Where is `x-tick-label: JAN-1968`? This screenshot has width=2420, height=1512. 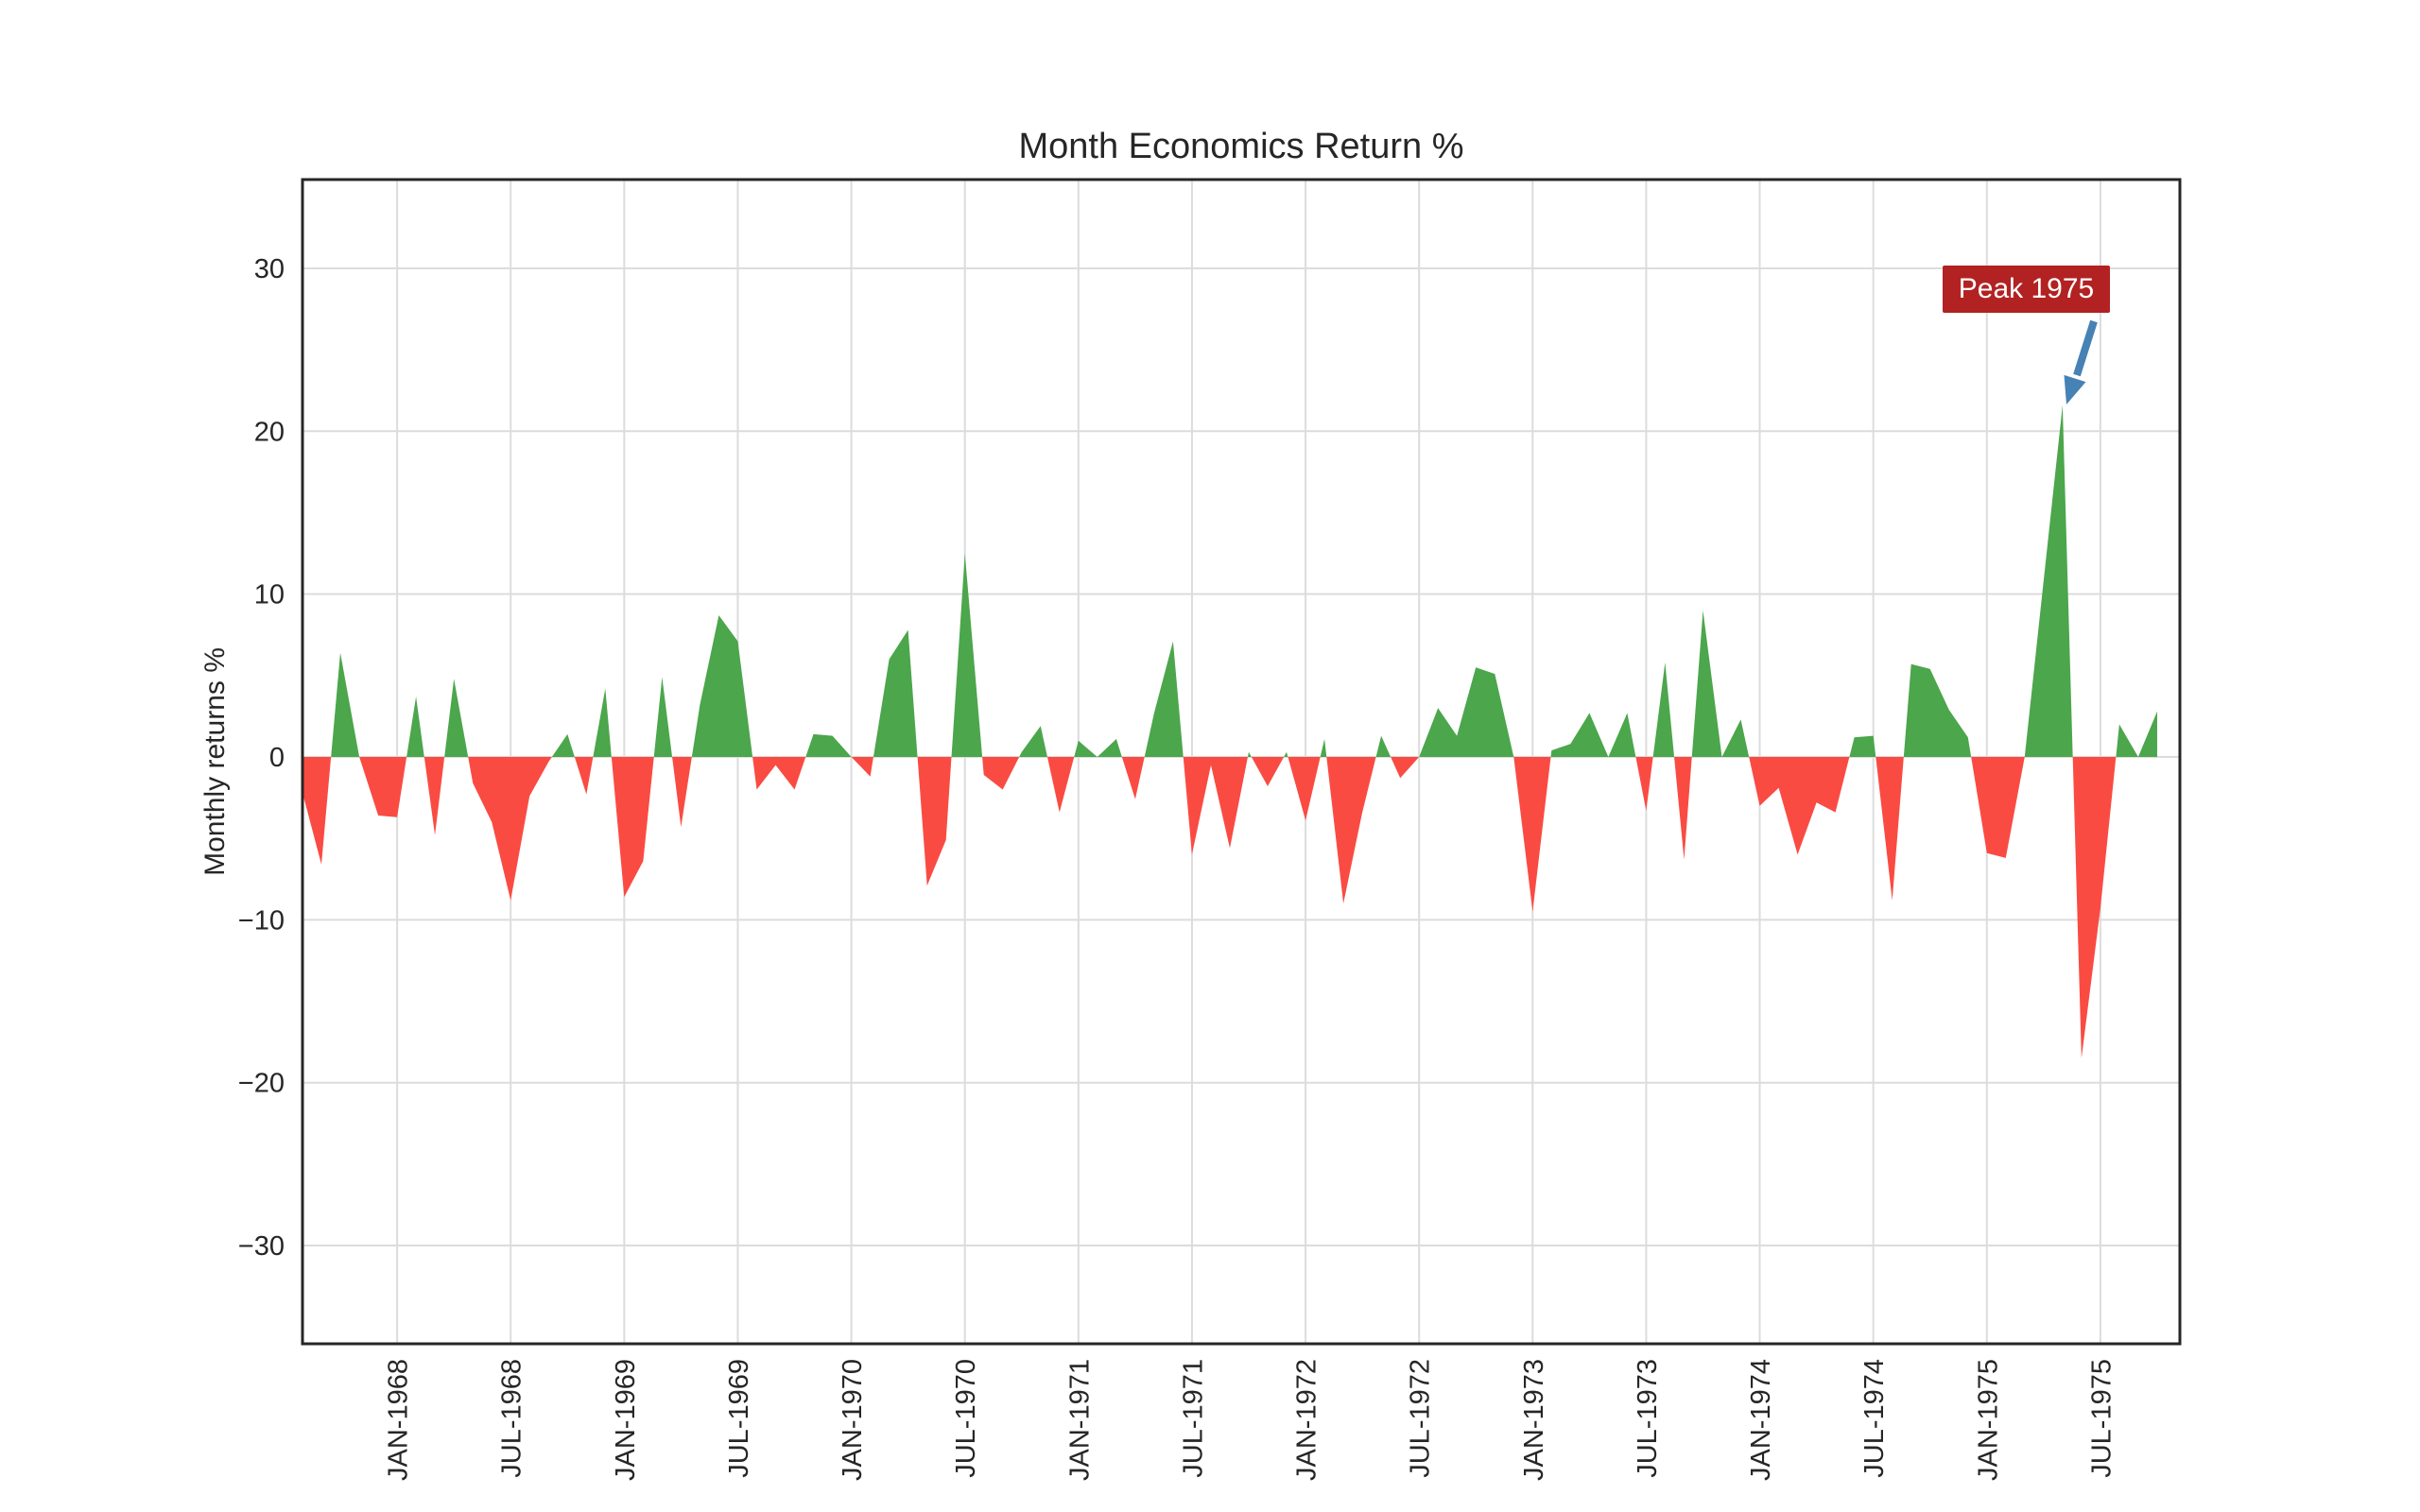 x-tick-label: JAN-1968 is located at coordinates (399, 1420).